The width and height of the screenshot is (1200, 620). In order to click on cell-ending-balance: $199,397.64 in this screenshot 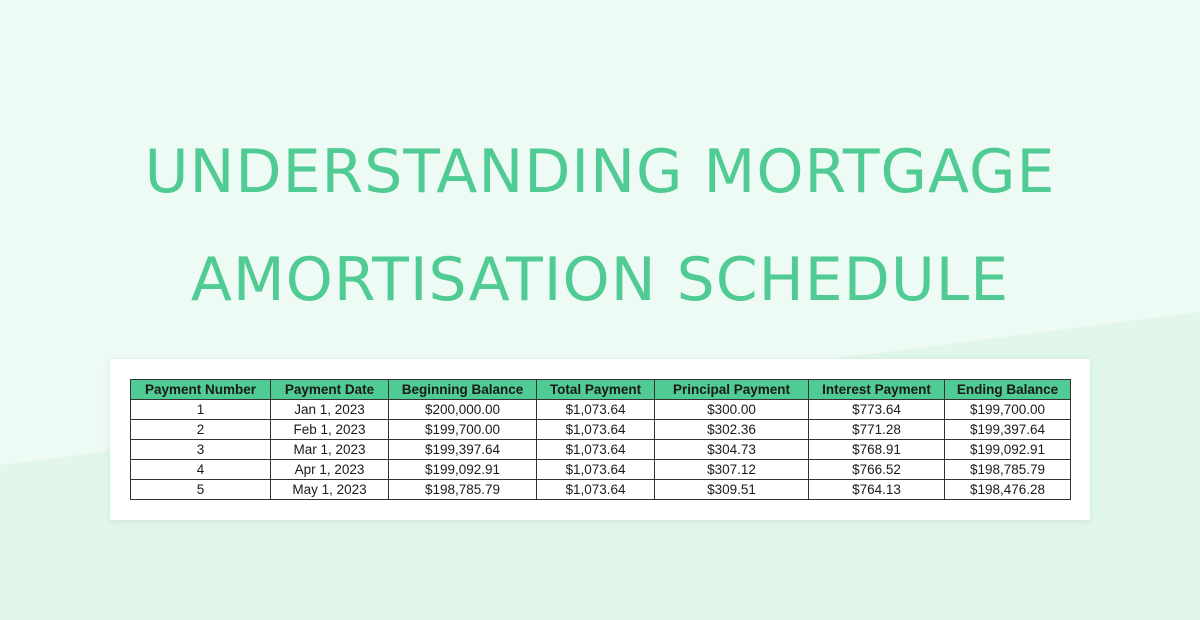, I will do `click(1007, 429)`.